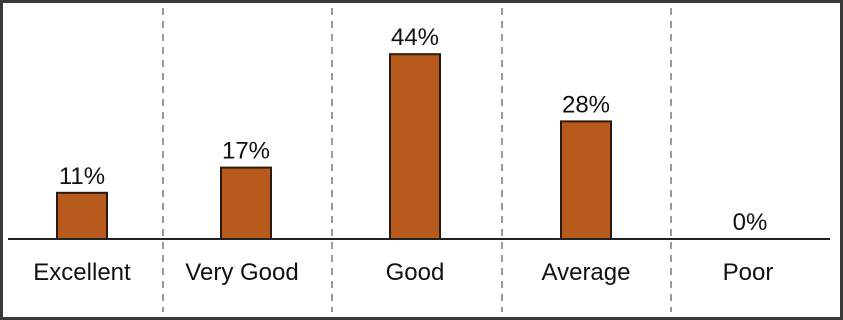  Describe the element at coordinates (748, 272) in the screenshot. I see `category-label: Poor` at that location.